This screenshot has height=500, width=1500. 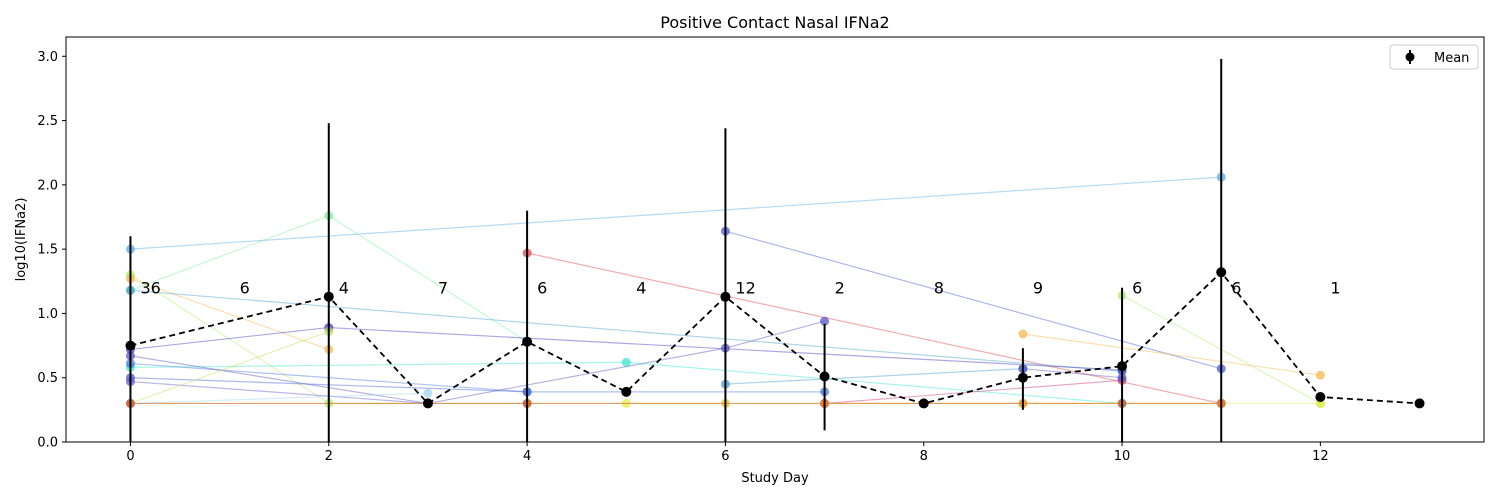 I want to click on y-tick-label: 0.0, so click(x=47, y=443).